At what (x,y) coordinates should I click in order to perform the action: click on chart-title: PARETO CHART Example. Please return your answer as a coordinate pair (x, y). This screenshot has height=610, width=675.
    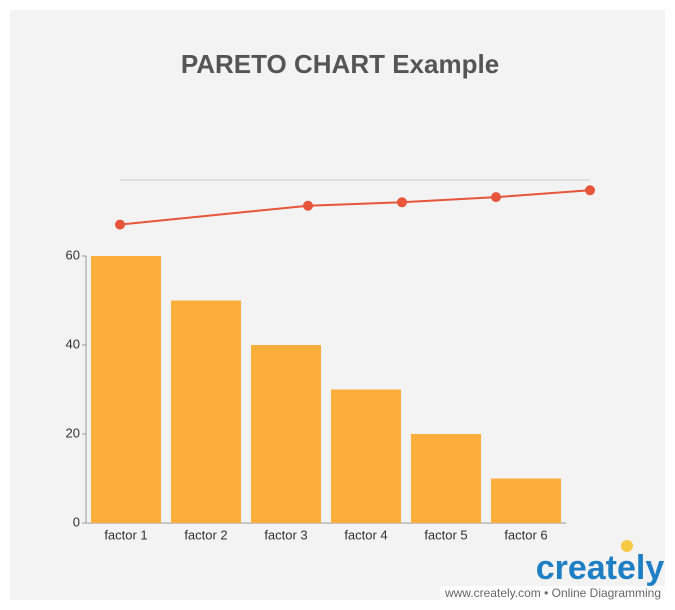
    Looking at the image, I should click on (340, 64).